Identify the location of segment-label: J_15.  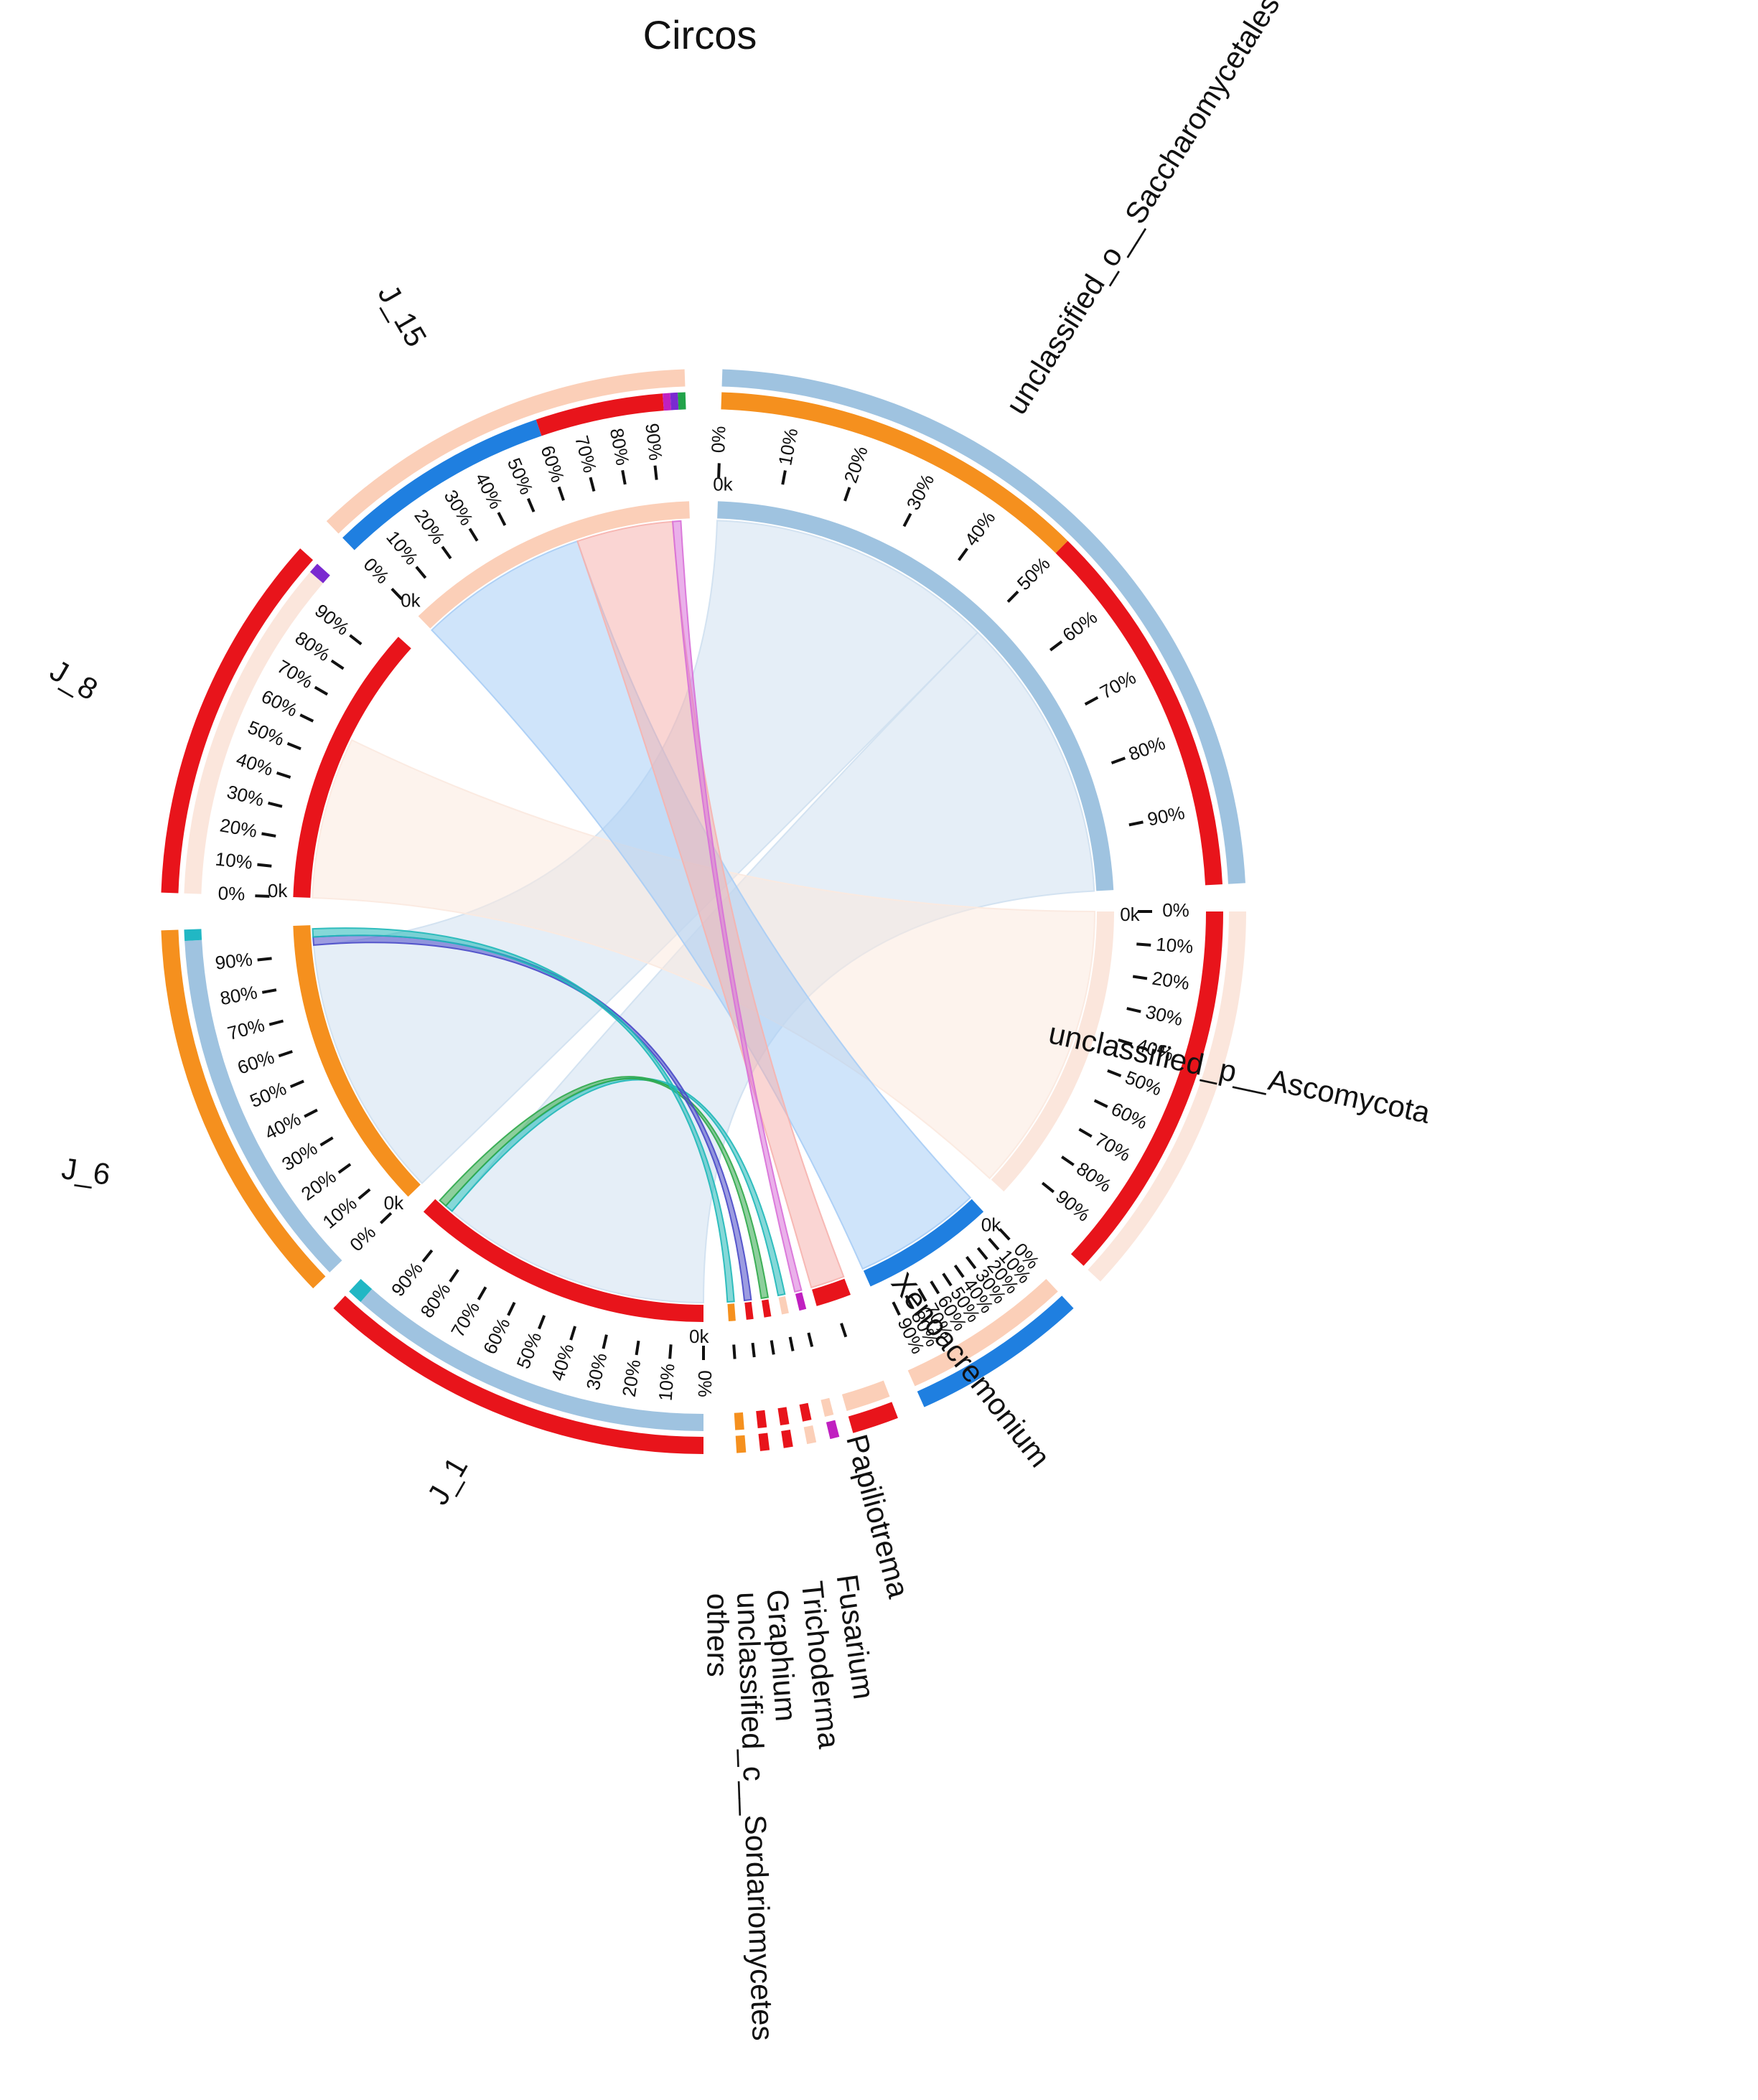
(403, 315).